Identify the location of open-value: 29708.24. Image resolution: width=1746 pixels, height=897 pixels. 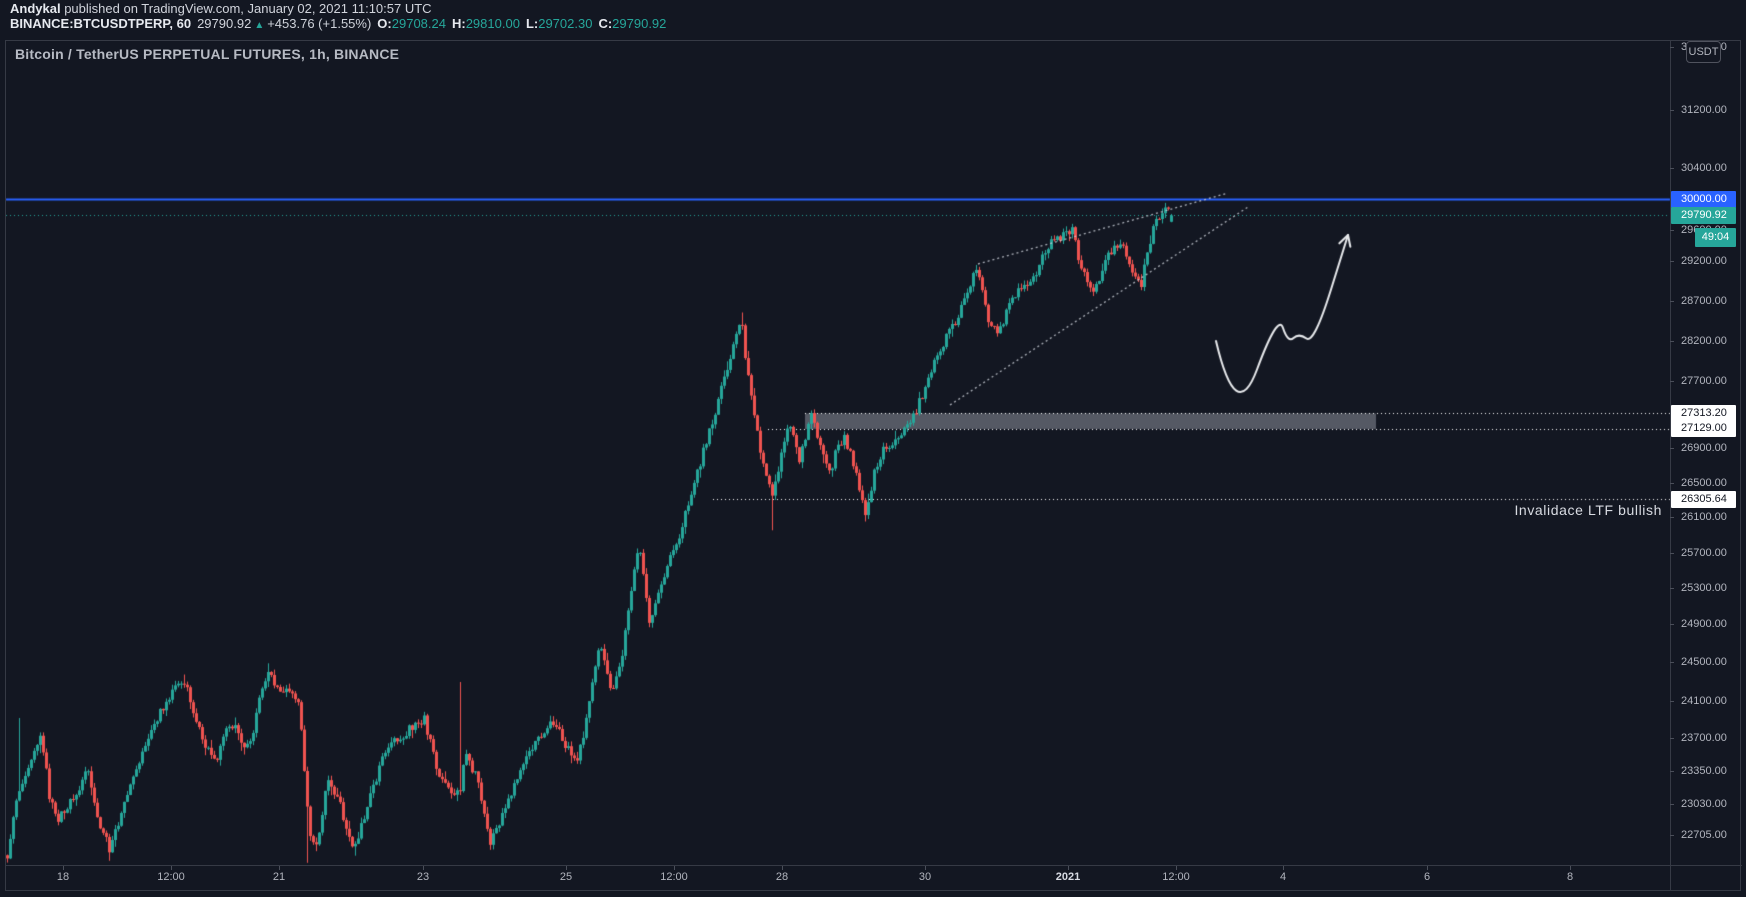
(418, 23).